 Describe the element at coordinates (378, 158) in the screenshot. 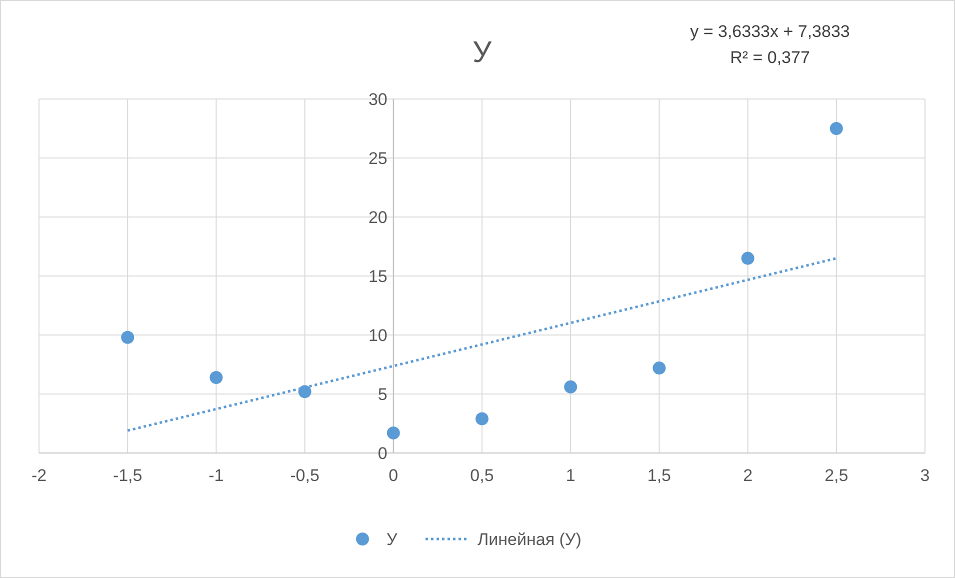

I see `y-tick-label: 25` at that location.